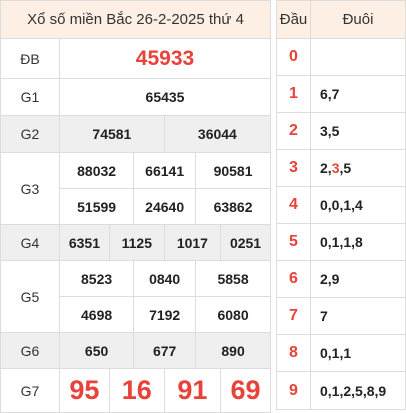 This screenshot has width=406, height=413. Describe the element at coordinates (358, 242) in the screenshot. I see `duoi-values: 0,1,1,8` at that location.